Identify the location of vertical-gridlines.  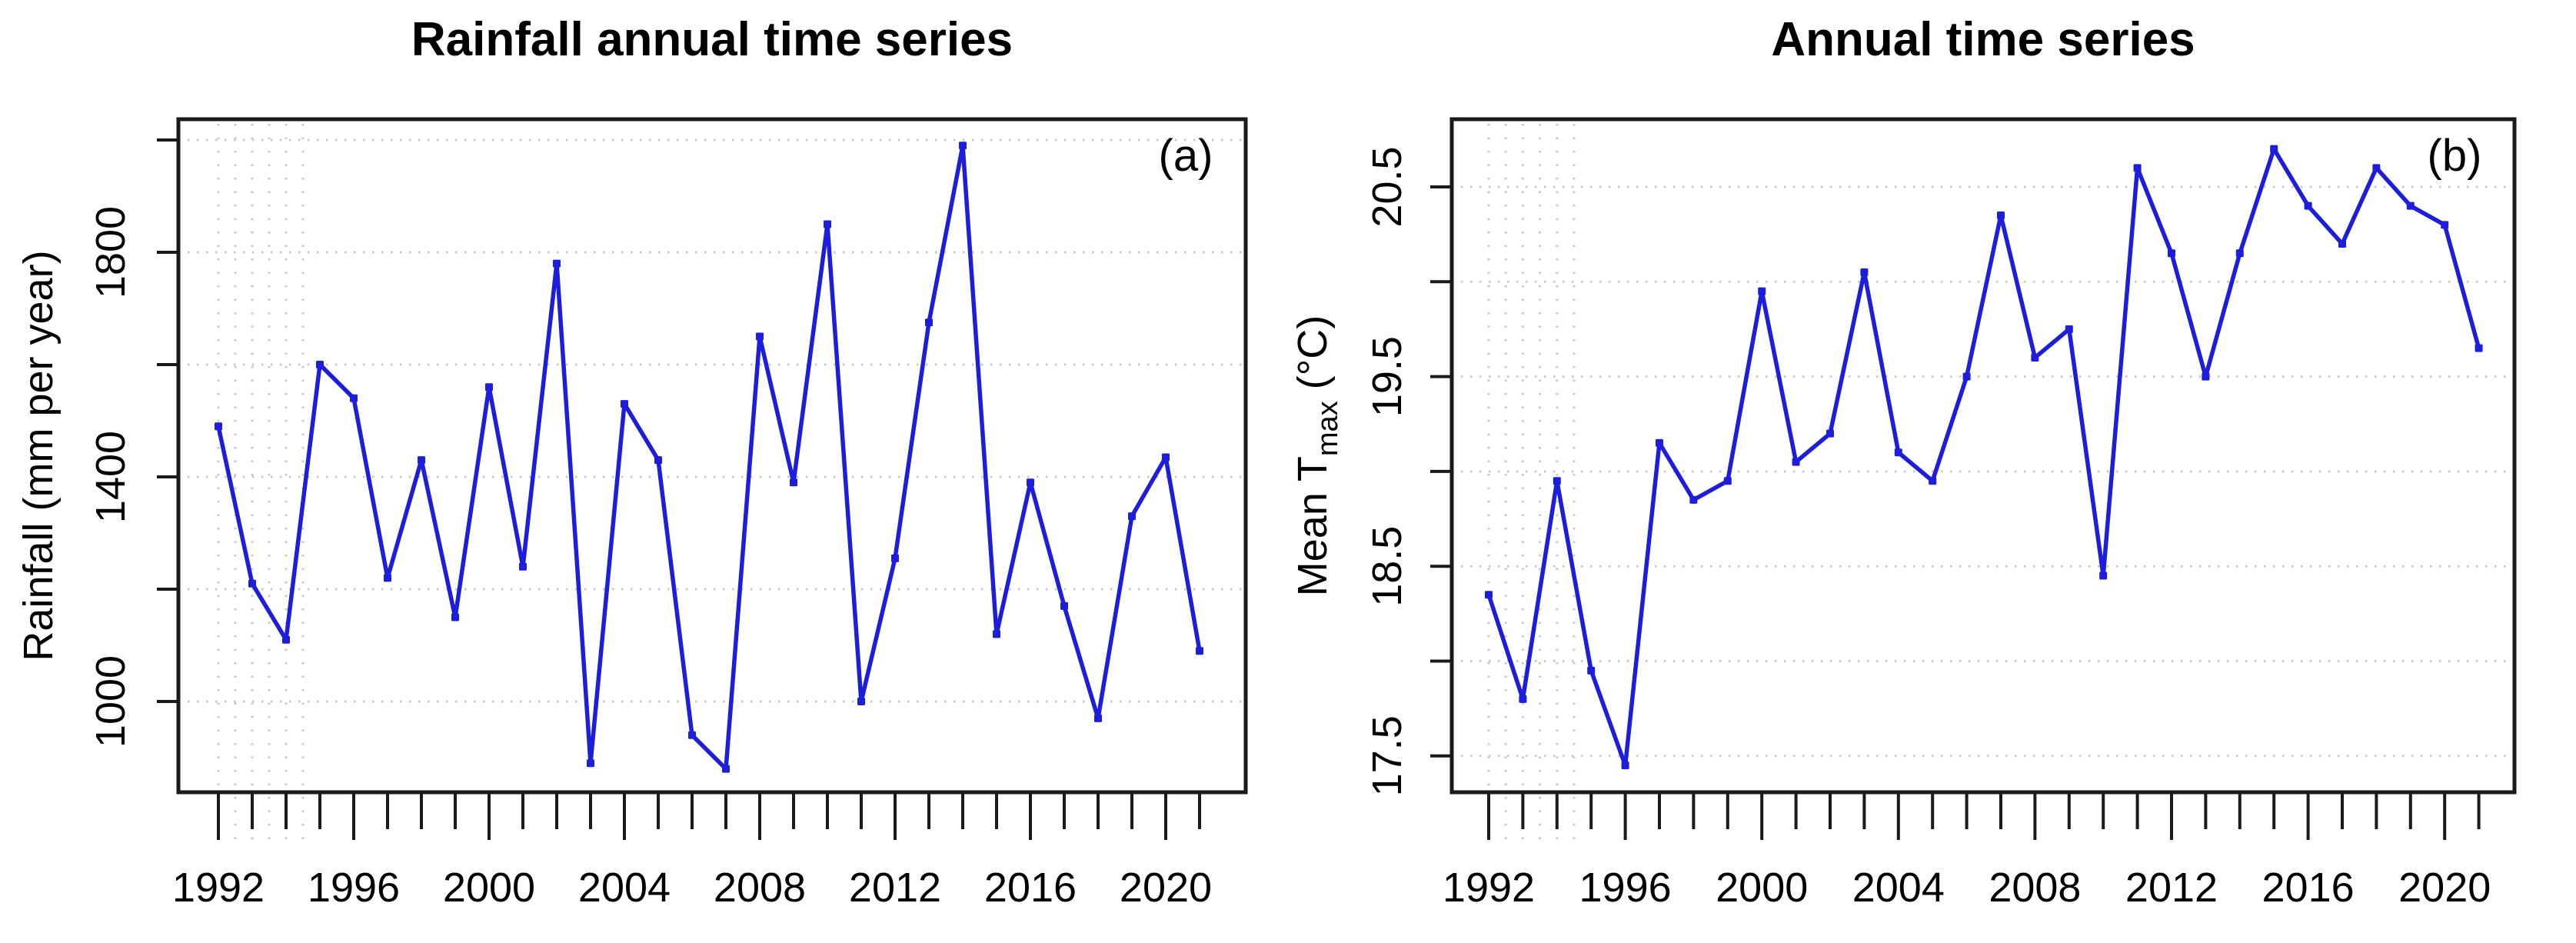
(1531, 482).